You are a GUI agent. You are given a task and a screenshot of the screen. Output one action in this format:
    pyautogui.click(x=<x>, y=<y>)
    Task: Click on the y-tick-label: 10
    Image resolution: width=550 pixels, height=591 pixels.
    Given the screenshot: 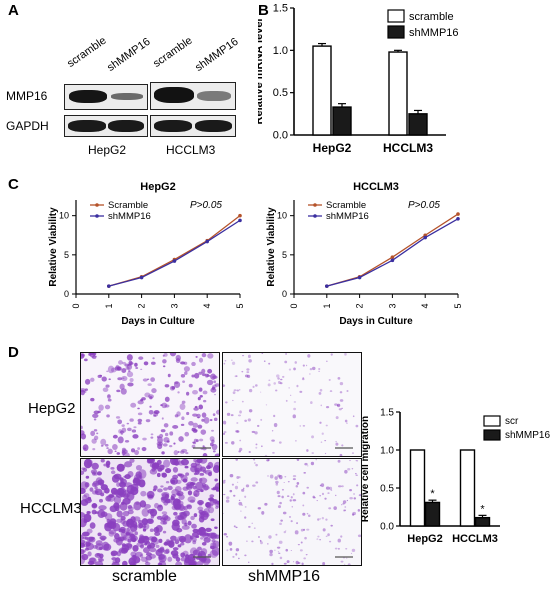 What is the action you would take?
    pyautogui.click(x=64, y=216)
    